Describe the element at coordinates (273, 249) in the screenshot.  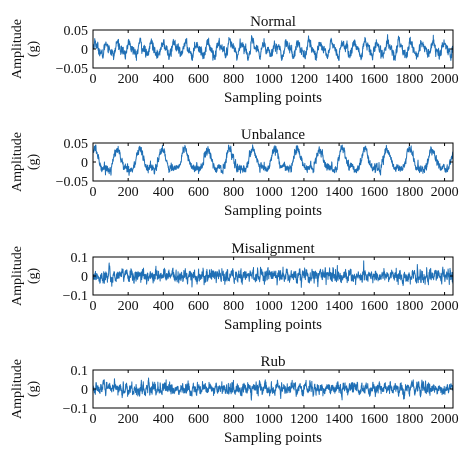
I see `subplot-title: Misalignment` at that location.